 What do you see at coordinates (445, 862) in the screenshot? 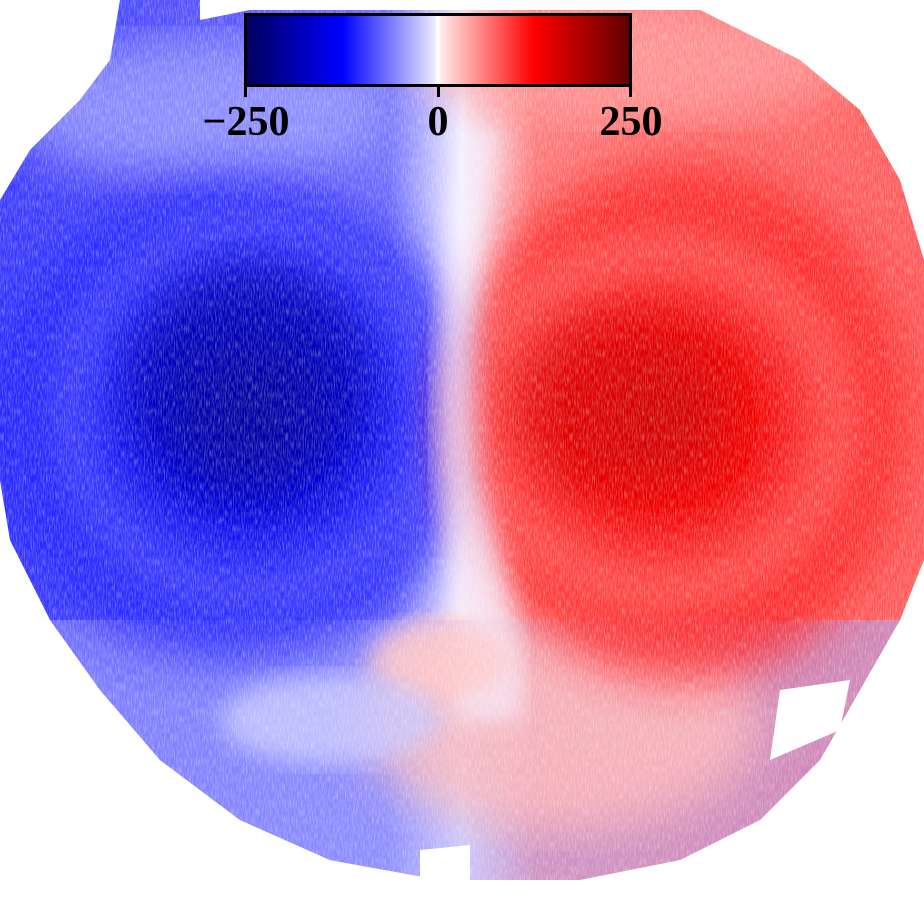
I see `edge-cutout-bottom` at bounding box center [445, 862].